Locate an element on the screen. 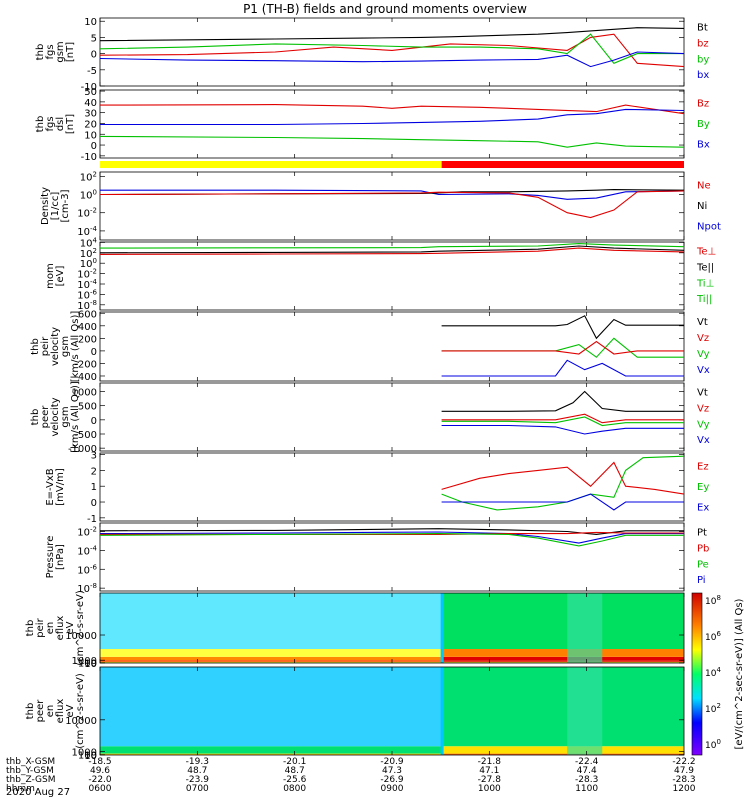 The image size is (750, 800). legend-entry: Pe is located at coordinates (703, 564).